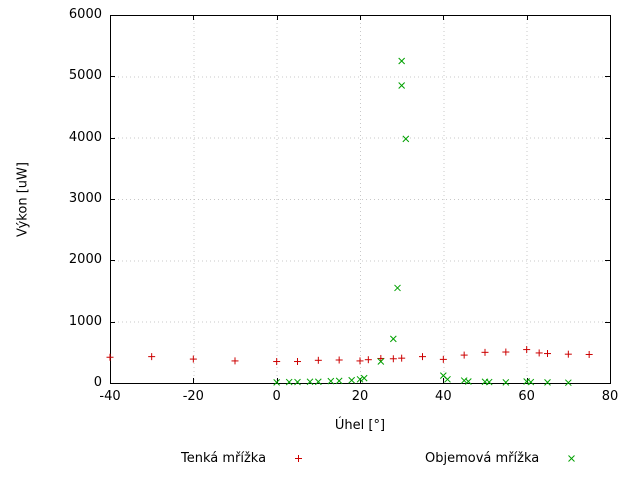 The width and height of the screenshot is (640, 480). What do you see at coordinates (85, 321) in the screenshot?
I see `y-tick-label: 1000` at bounding box center [85, 321].